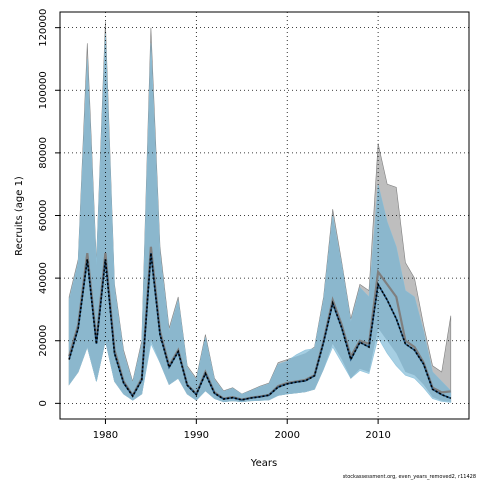 The height and width of the screenshot is (480, 480). I want to click on x-tick-label: 2010, so click(377, 435).